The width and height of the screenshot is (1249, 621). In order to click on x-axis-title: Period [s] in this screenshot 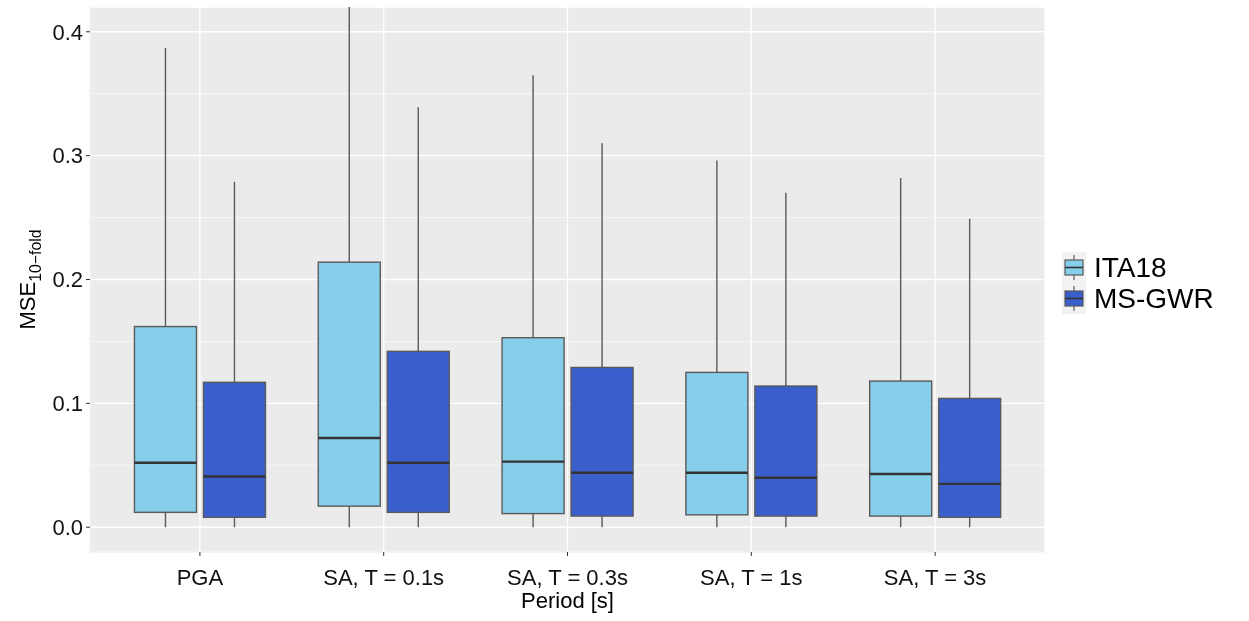, I will do `click(567, 600)`.